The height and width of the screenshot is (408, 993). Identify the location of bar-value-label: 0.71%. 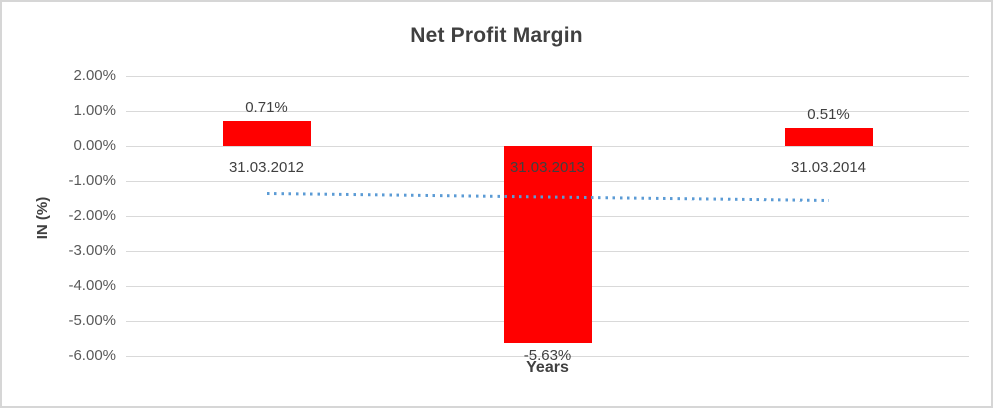
(266, 108).